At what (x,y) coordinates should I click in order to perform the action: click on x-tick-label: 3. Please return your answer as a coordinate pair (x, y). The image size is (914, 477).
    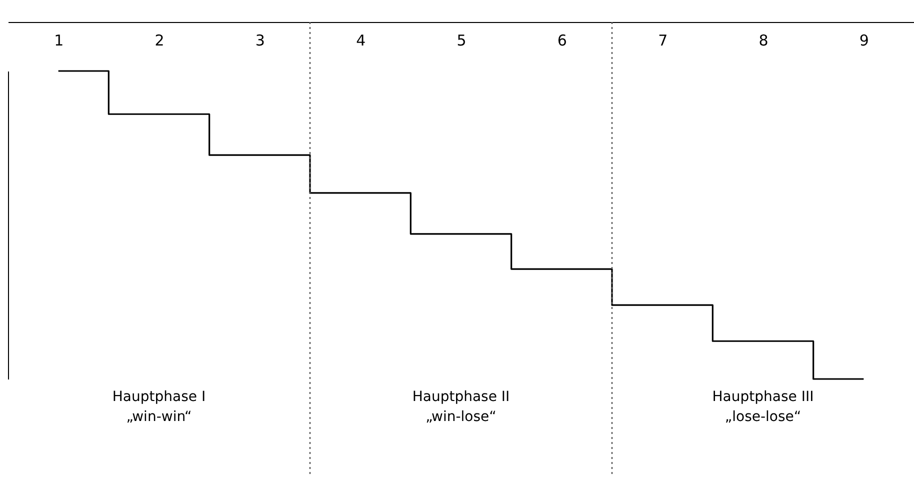
    Looking at the image, I should click on (260, 41).